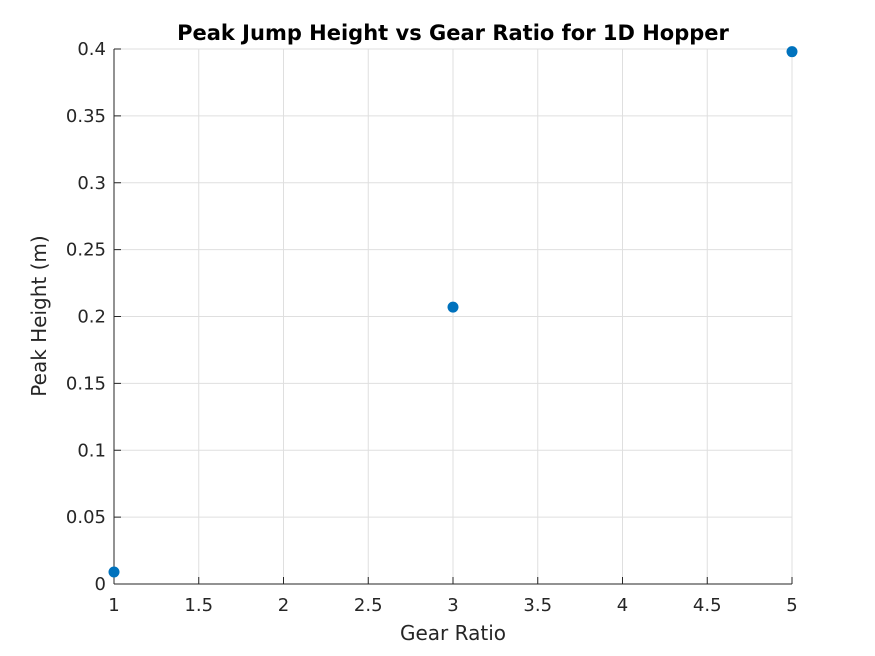 The height and width of the screenshot is (656, 875). I want to click on y-tick-label: 0.4, so click(91, 49).